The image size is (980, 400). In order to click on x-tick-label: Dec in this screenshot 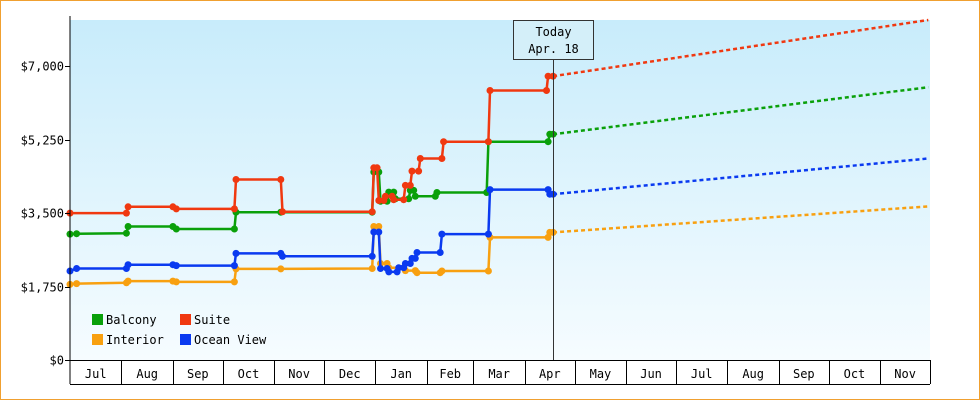, I will do `click(350, 374)`.